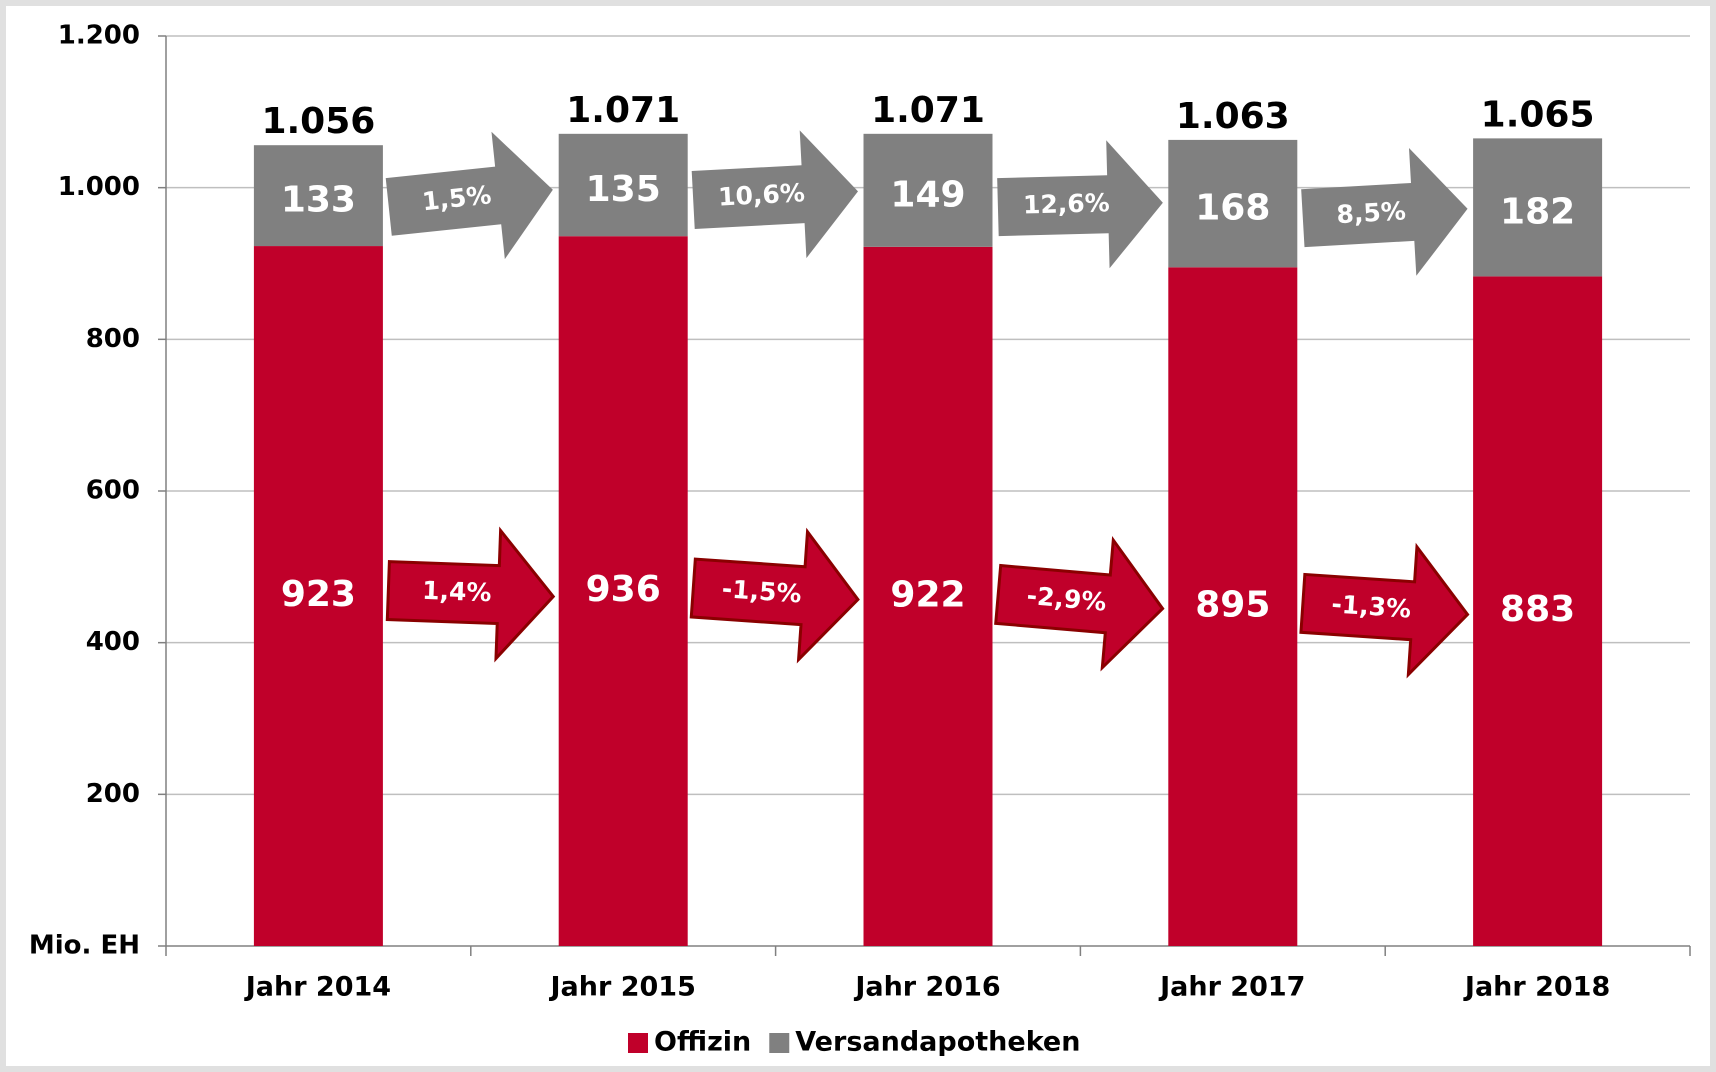  What do you see at coordinates (937, 1042) in the screenshot?
I see `legend-label: Versandapotheken` at bounding box center [937, 1042].